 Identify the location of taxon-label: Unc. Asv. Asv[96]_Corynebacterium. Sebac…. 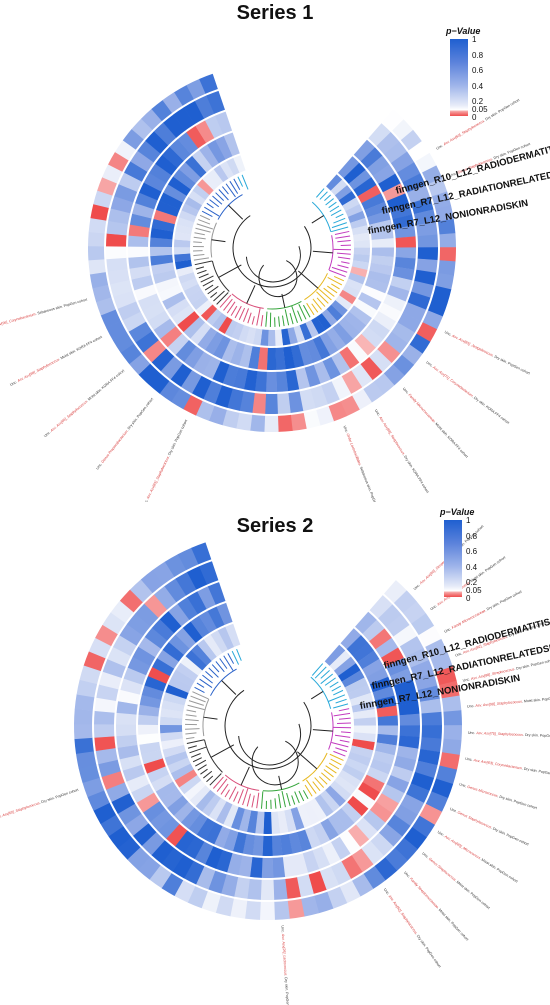
(44, 315).